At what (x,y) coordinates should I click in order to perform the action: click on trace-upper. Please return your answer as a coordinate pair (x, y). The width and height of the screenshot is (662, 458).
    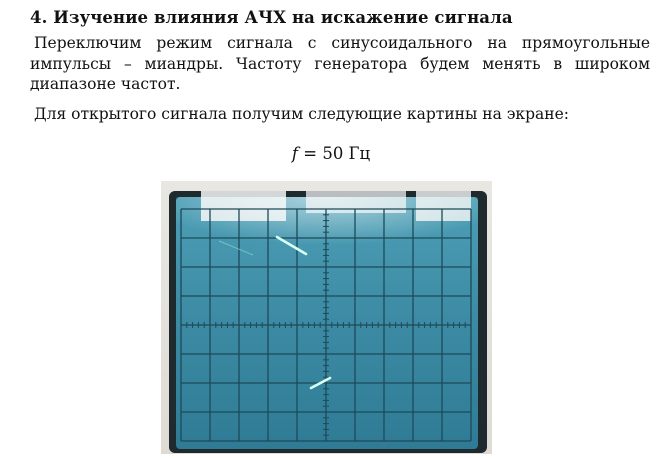
    Looking at the image, I should click on (291, 245).